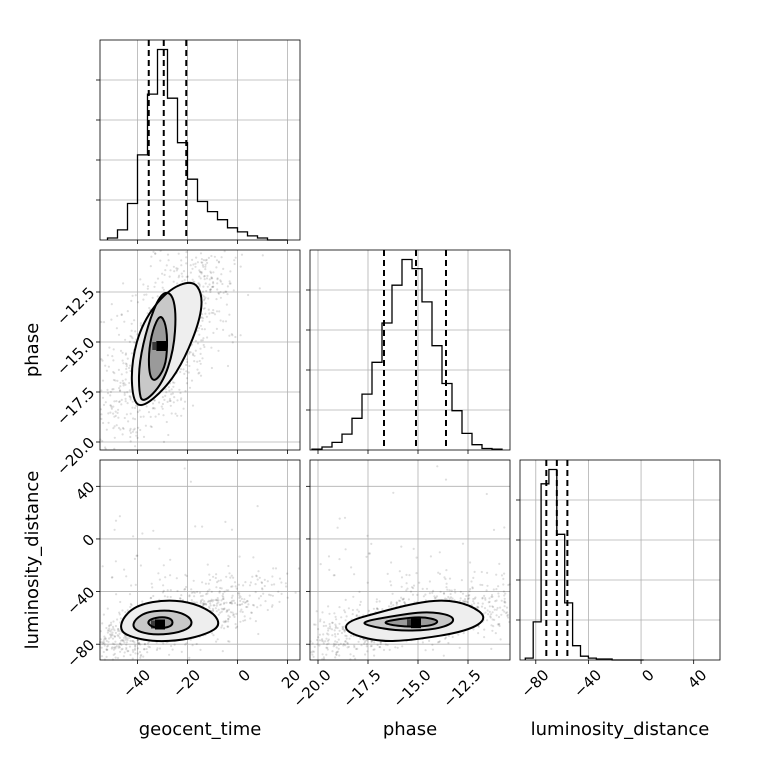 This screenshot has width=760, height=760. Describe the element at coordinates (410, 729) in the screenshot. I see `xlabel-phase: phase` at that location.